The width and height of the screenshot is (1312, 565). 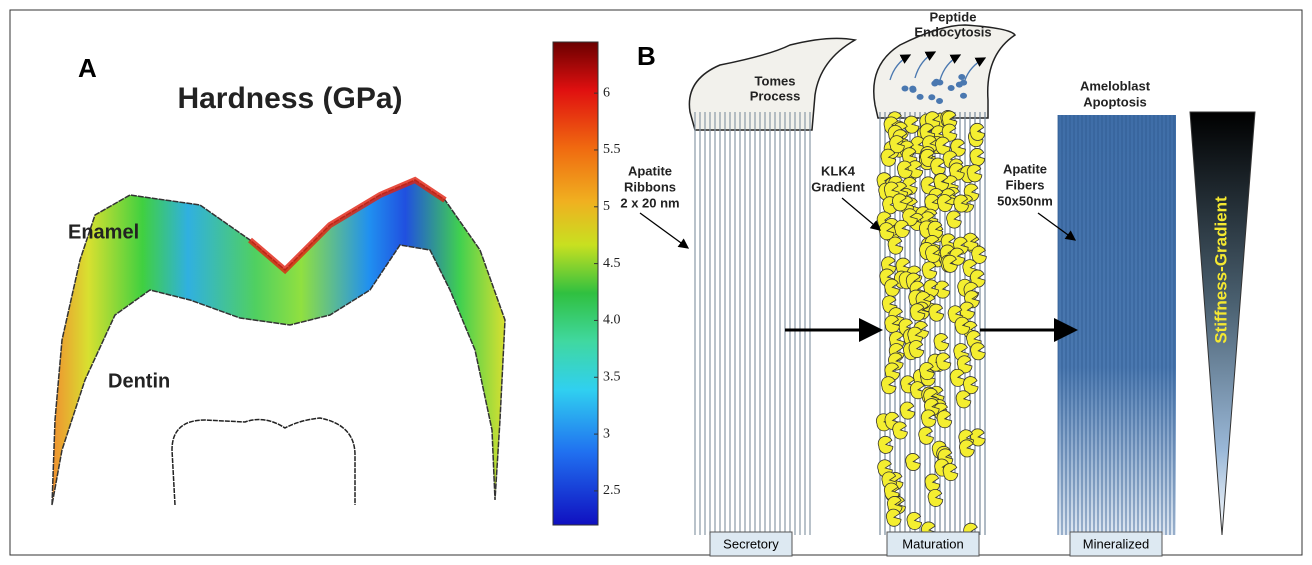 What do you see at coordinates (1115, 101) in the screenshot?
I see `apoptosis-label: Apoptosis` at bounding box center [1115, 101].